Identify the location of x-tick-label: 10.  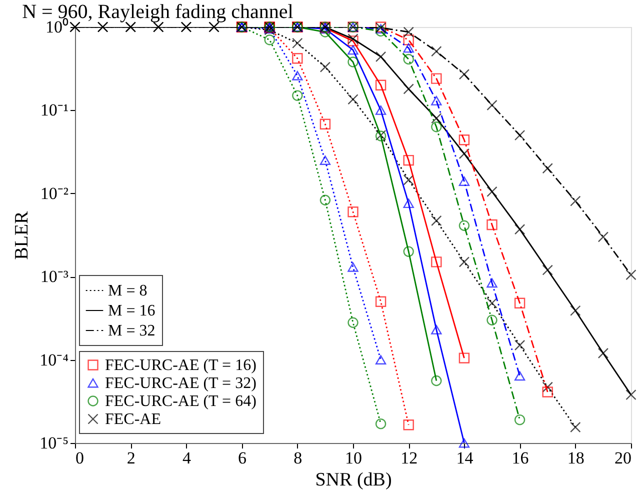
(353, 458).